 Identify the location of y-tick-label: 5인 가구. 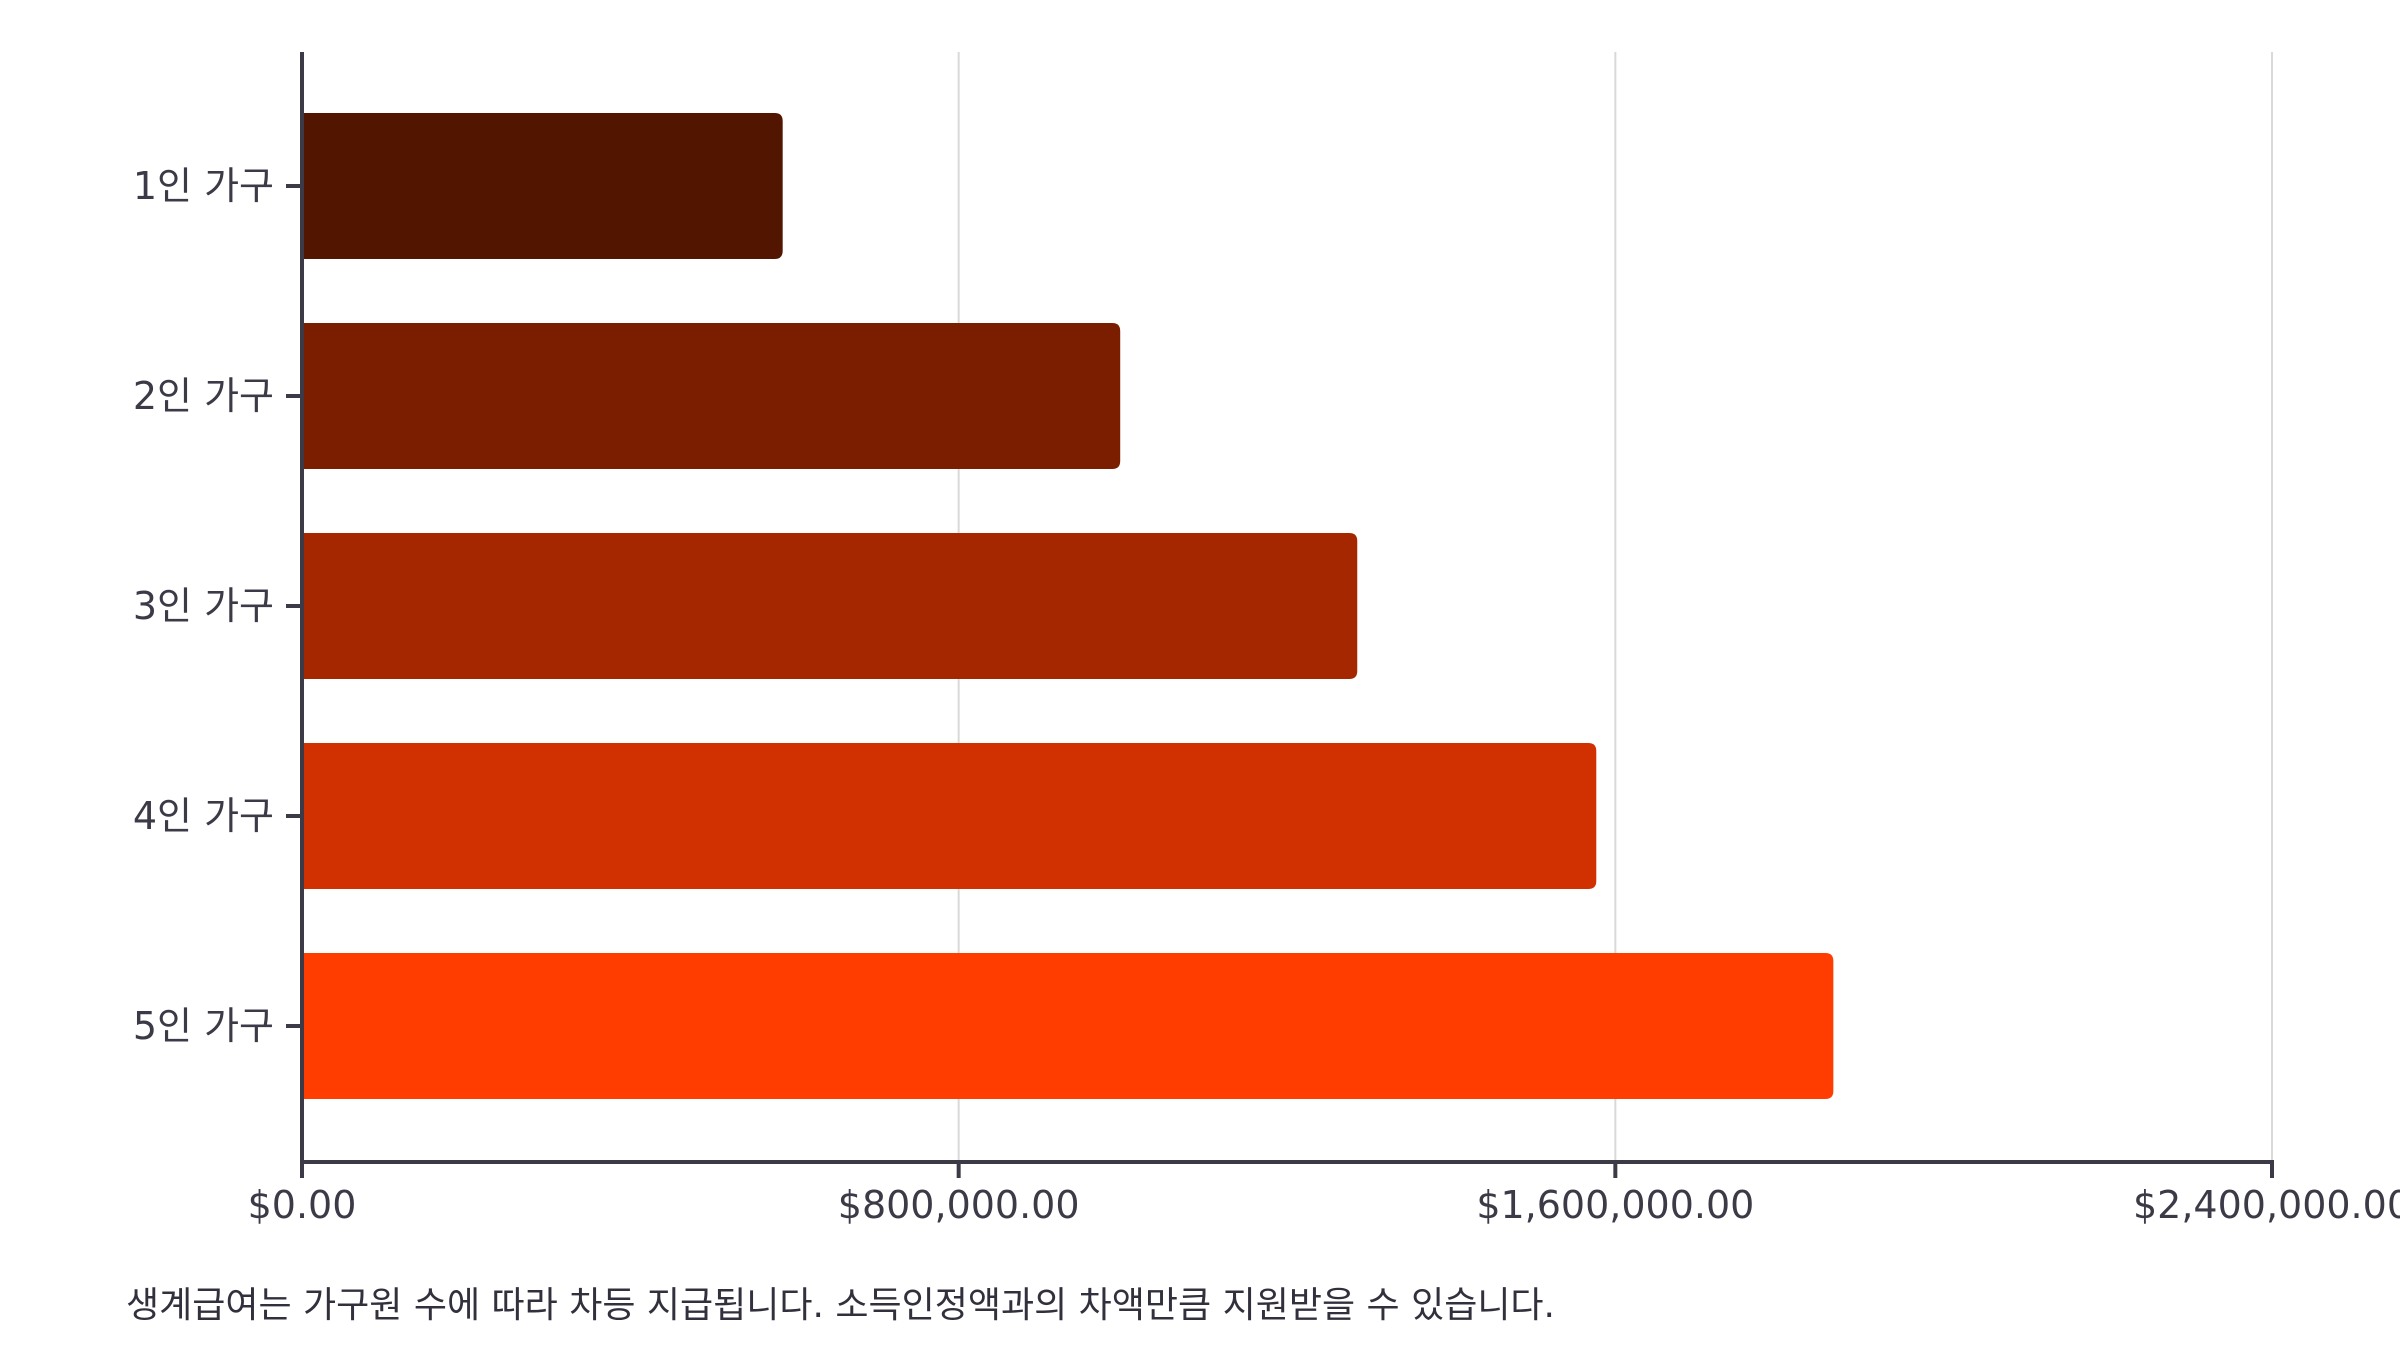
(203, 1026).